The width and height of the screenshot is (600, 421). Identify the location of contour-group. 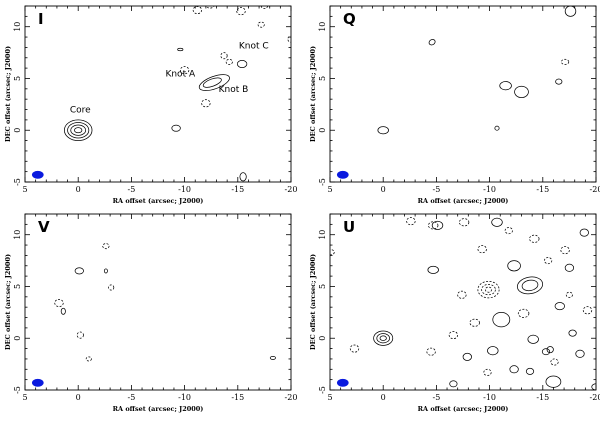
(477, 70).